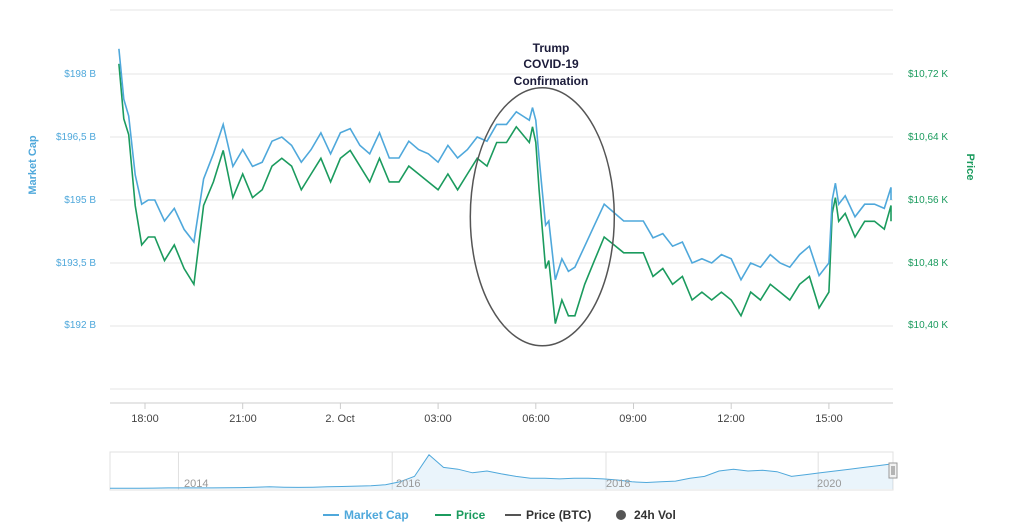 This screenshot has height=526, width=1013. What do you see at coordinates (487, 406) in the screenshot?
I see `x-axis-ticks` at bounding box center [487, 406].